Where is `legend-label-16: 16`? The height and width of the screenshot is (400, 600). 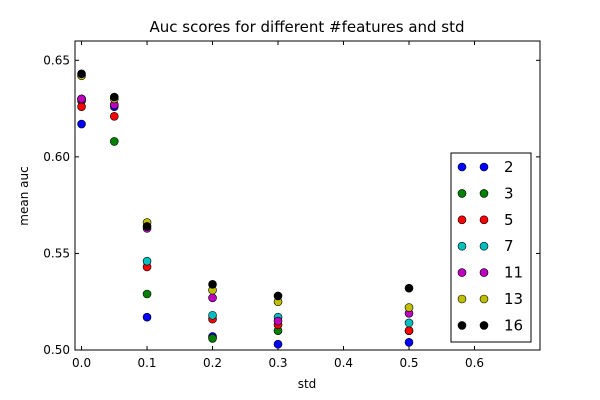 legend-label-16: 16 is located at coordinates (513, 325).